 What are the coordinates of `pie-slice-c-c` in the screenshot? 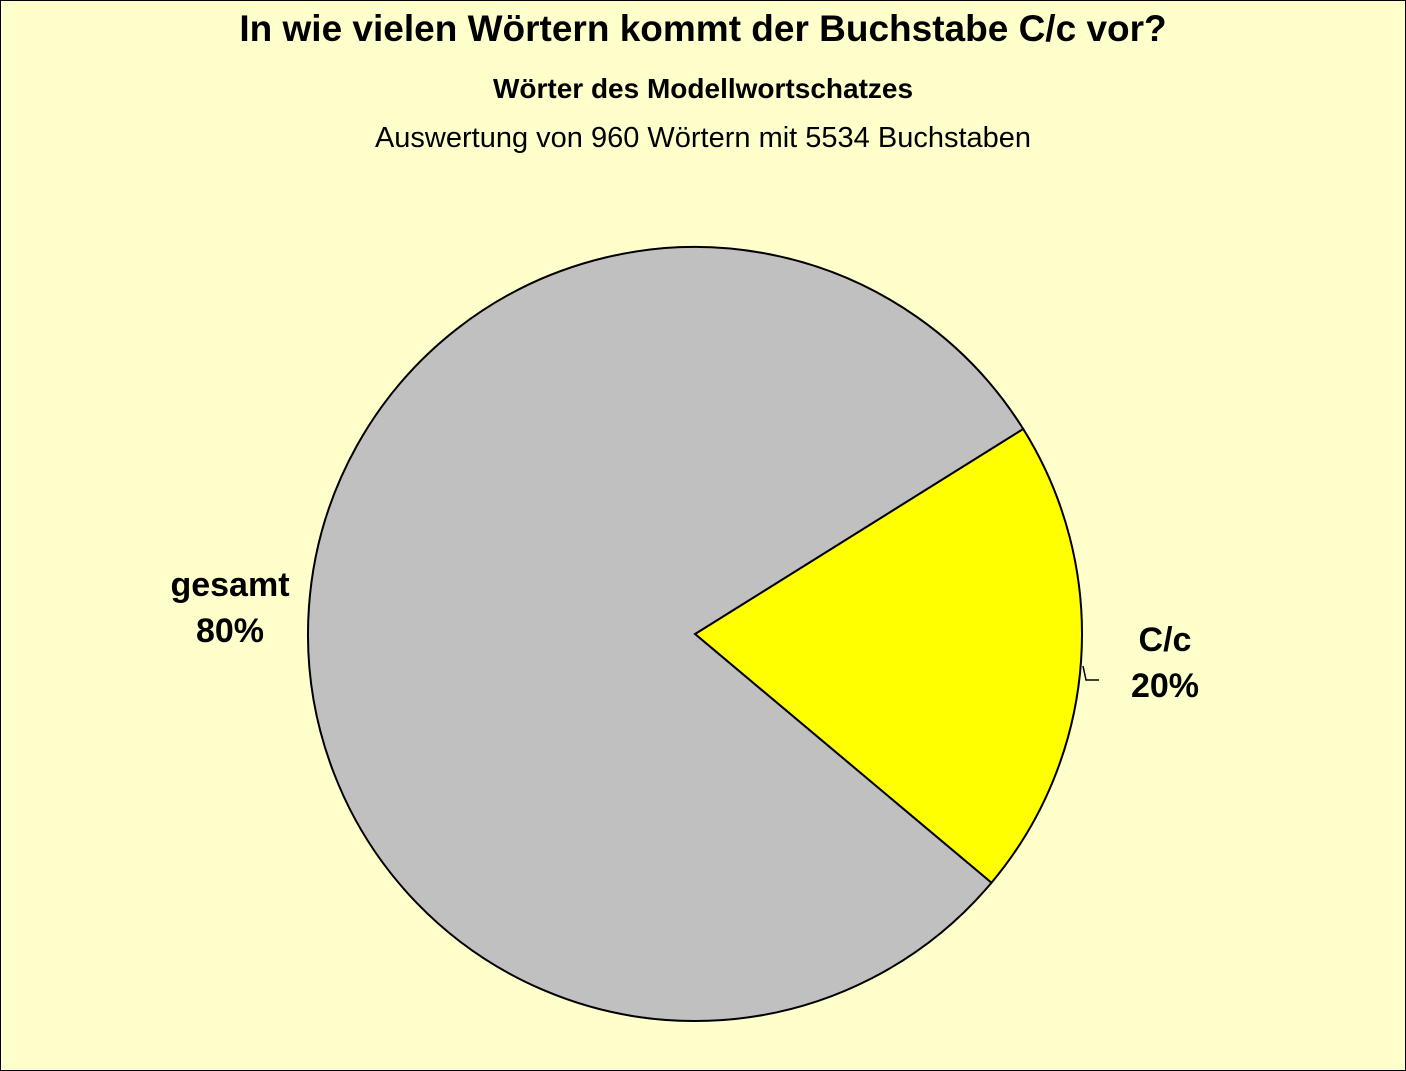 It's located at (888, 656).